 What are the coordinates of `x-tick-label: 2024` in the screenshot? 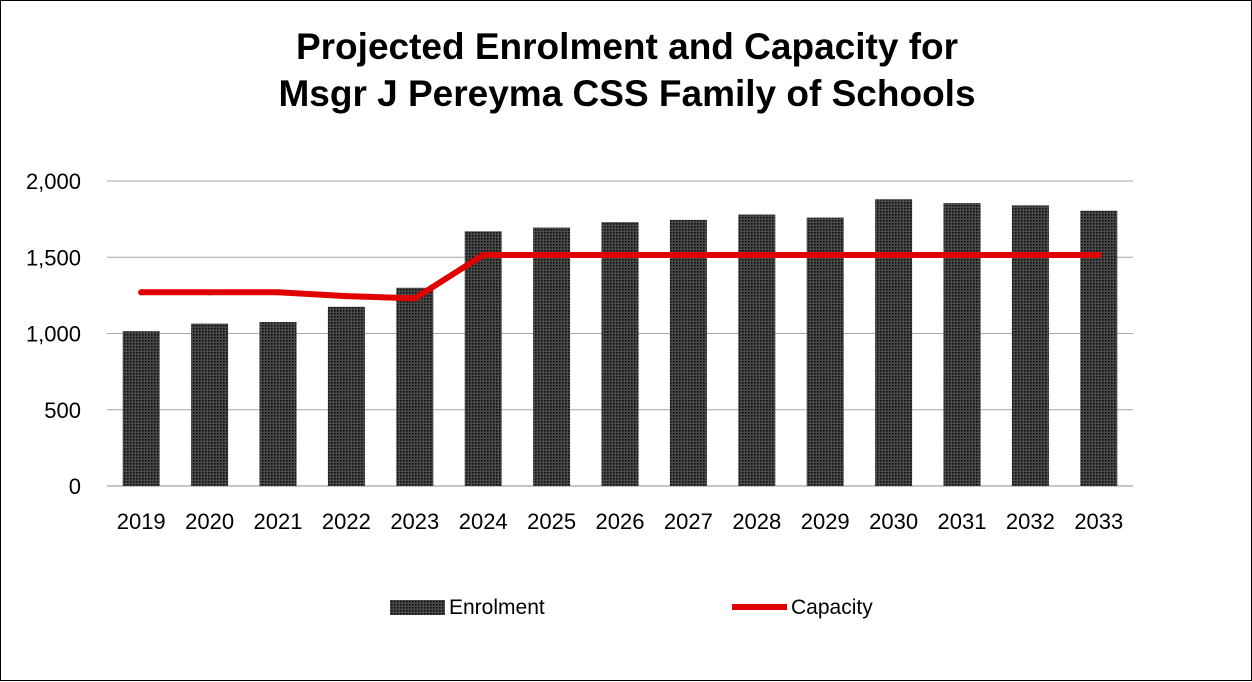 It's located at (483, 521).